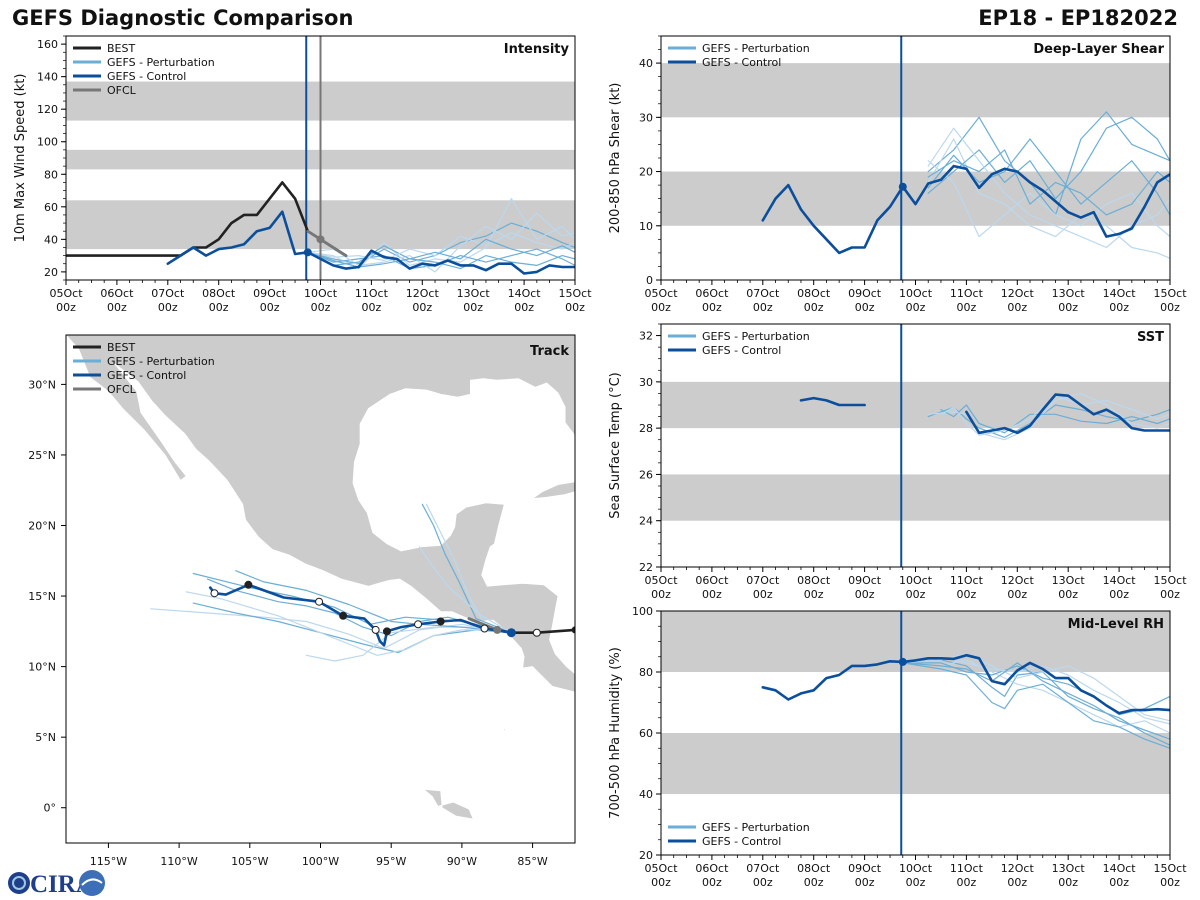 The width and height of the screenshot is (1200, 900). Describe the element at coordinates (646, 382) in the screenshot. I see `y-tick-label: 30` at that location.